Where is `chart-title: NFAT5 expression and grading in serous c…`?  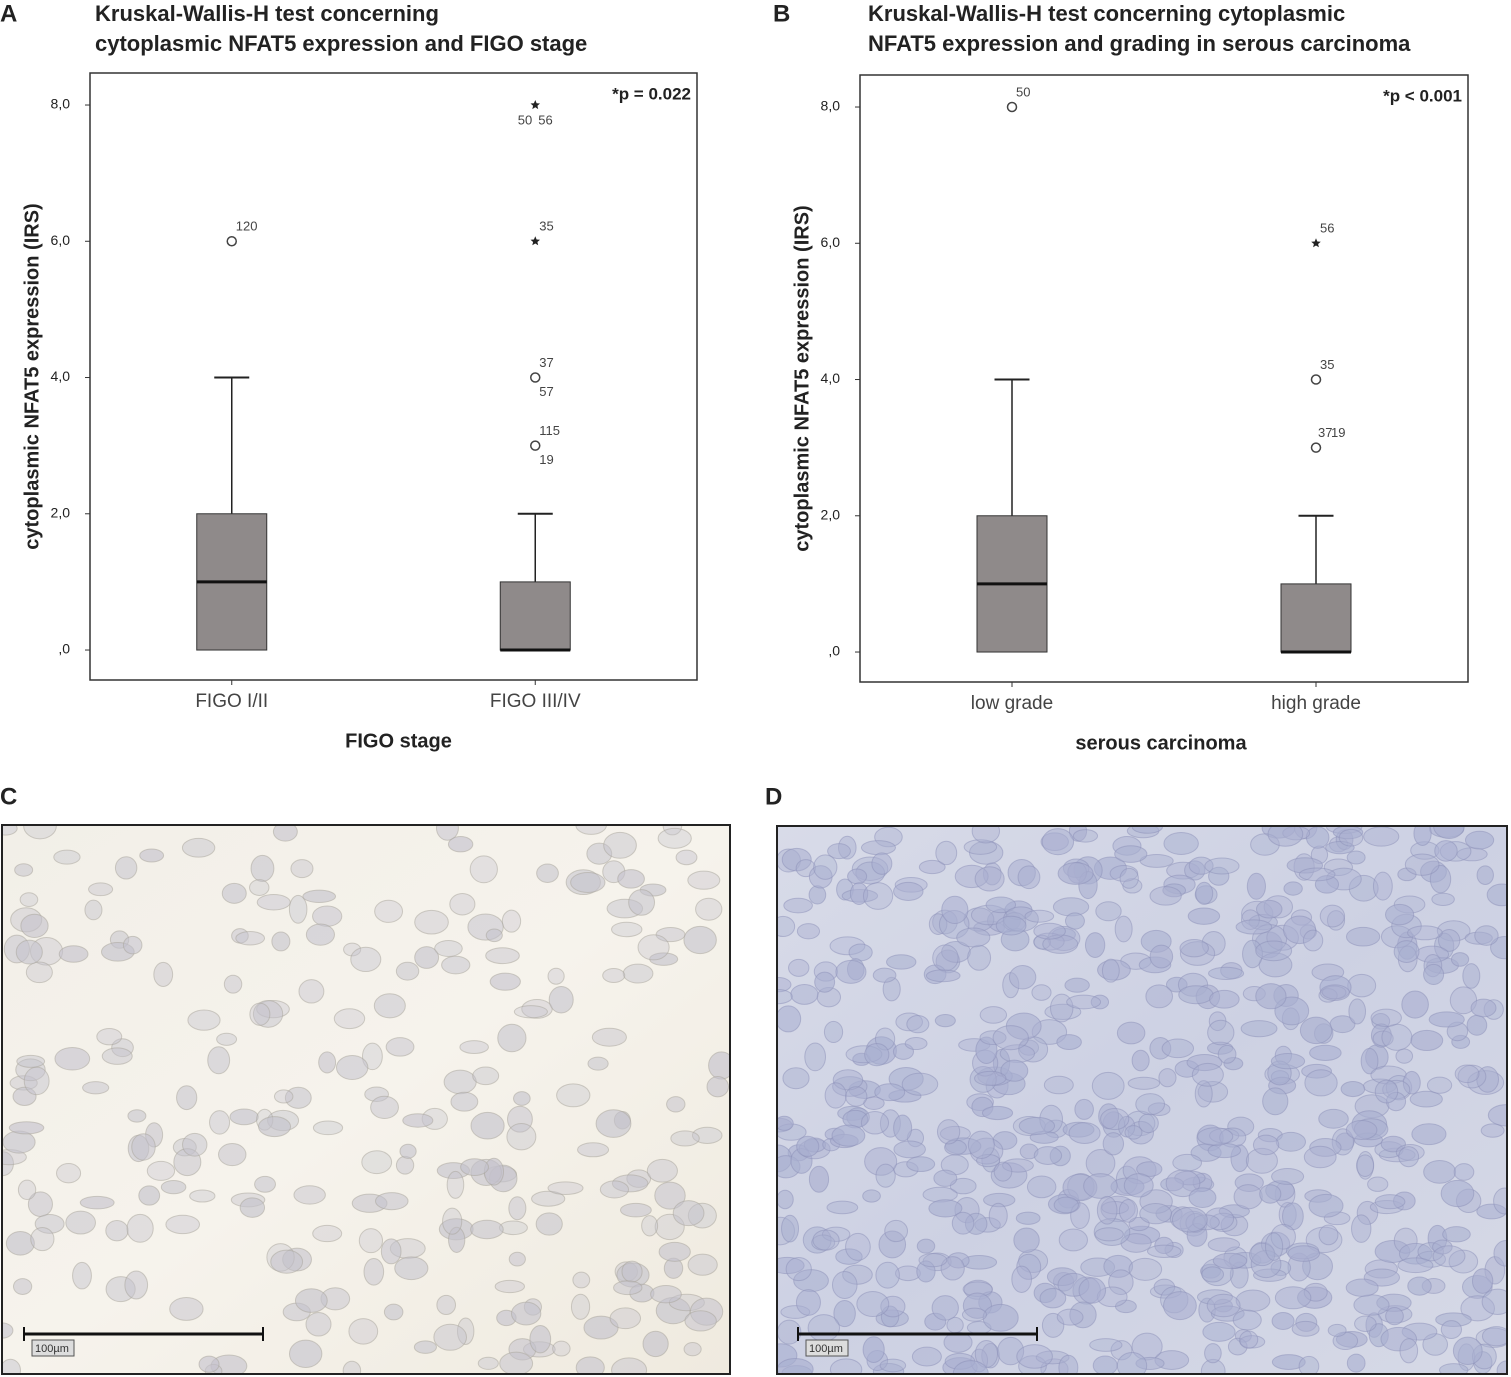
chart-title: NFAT5 expression and grading in serous c… is located at coordinates (1139, 43).